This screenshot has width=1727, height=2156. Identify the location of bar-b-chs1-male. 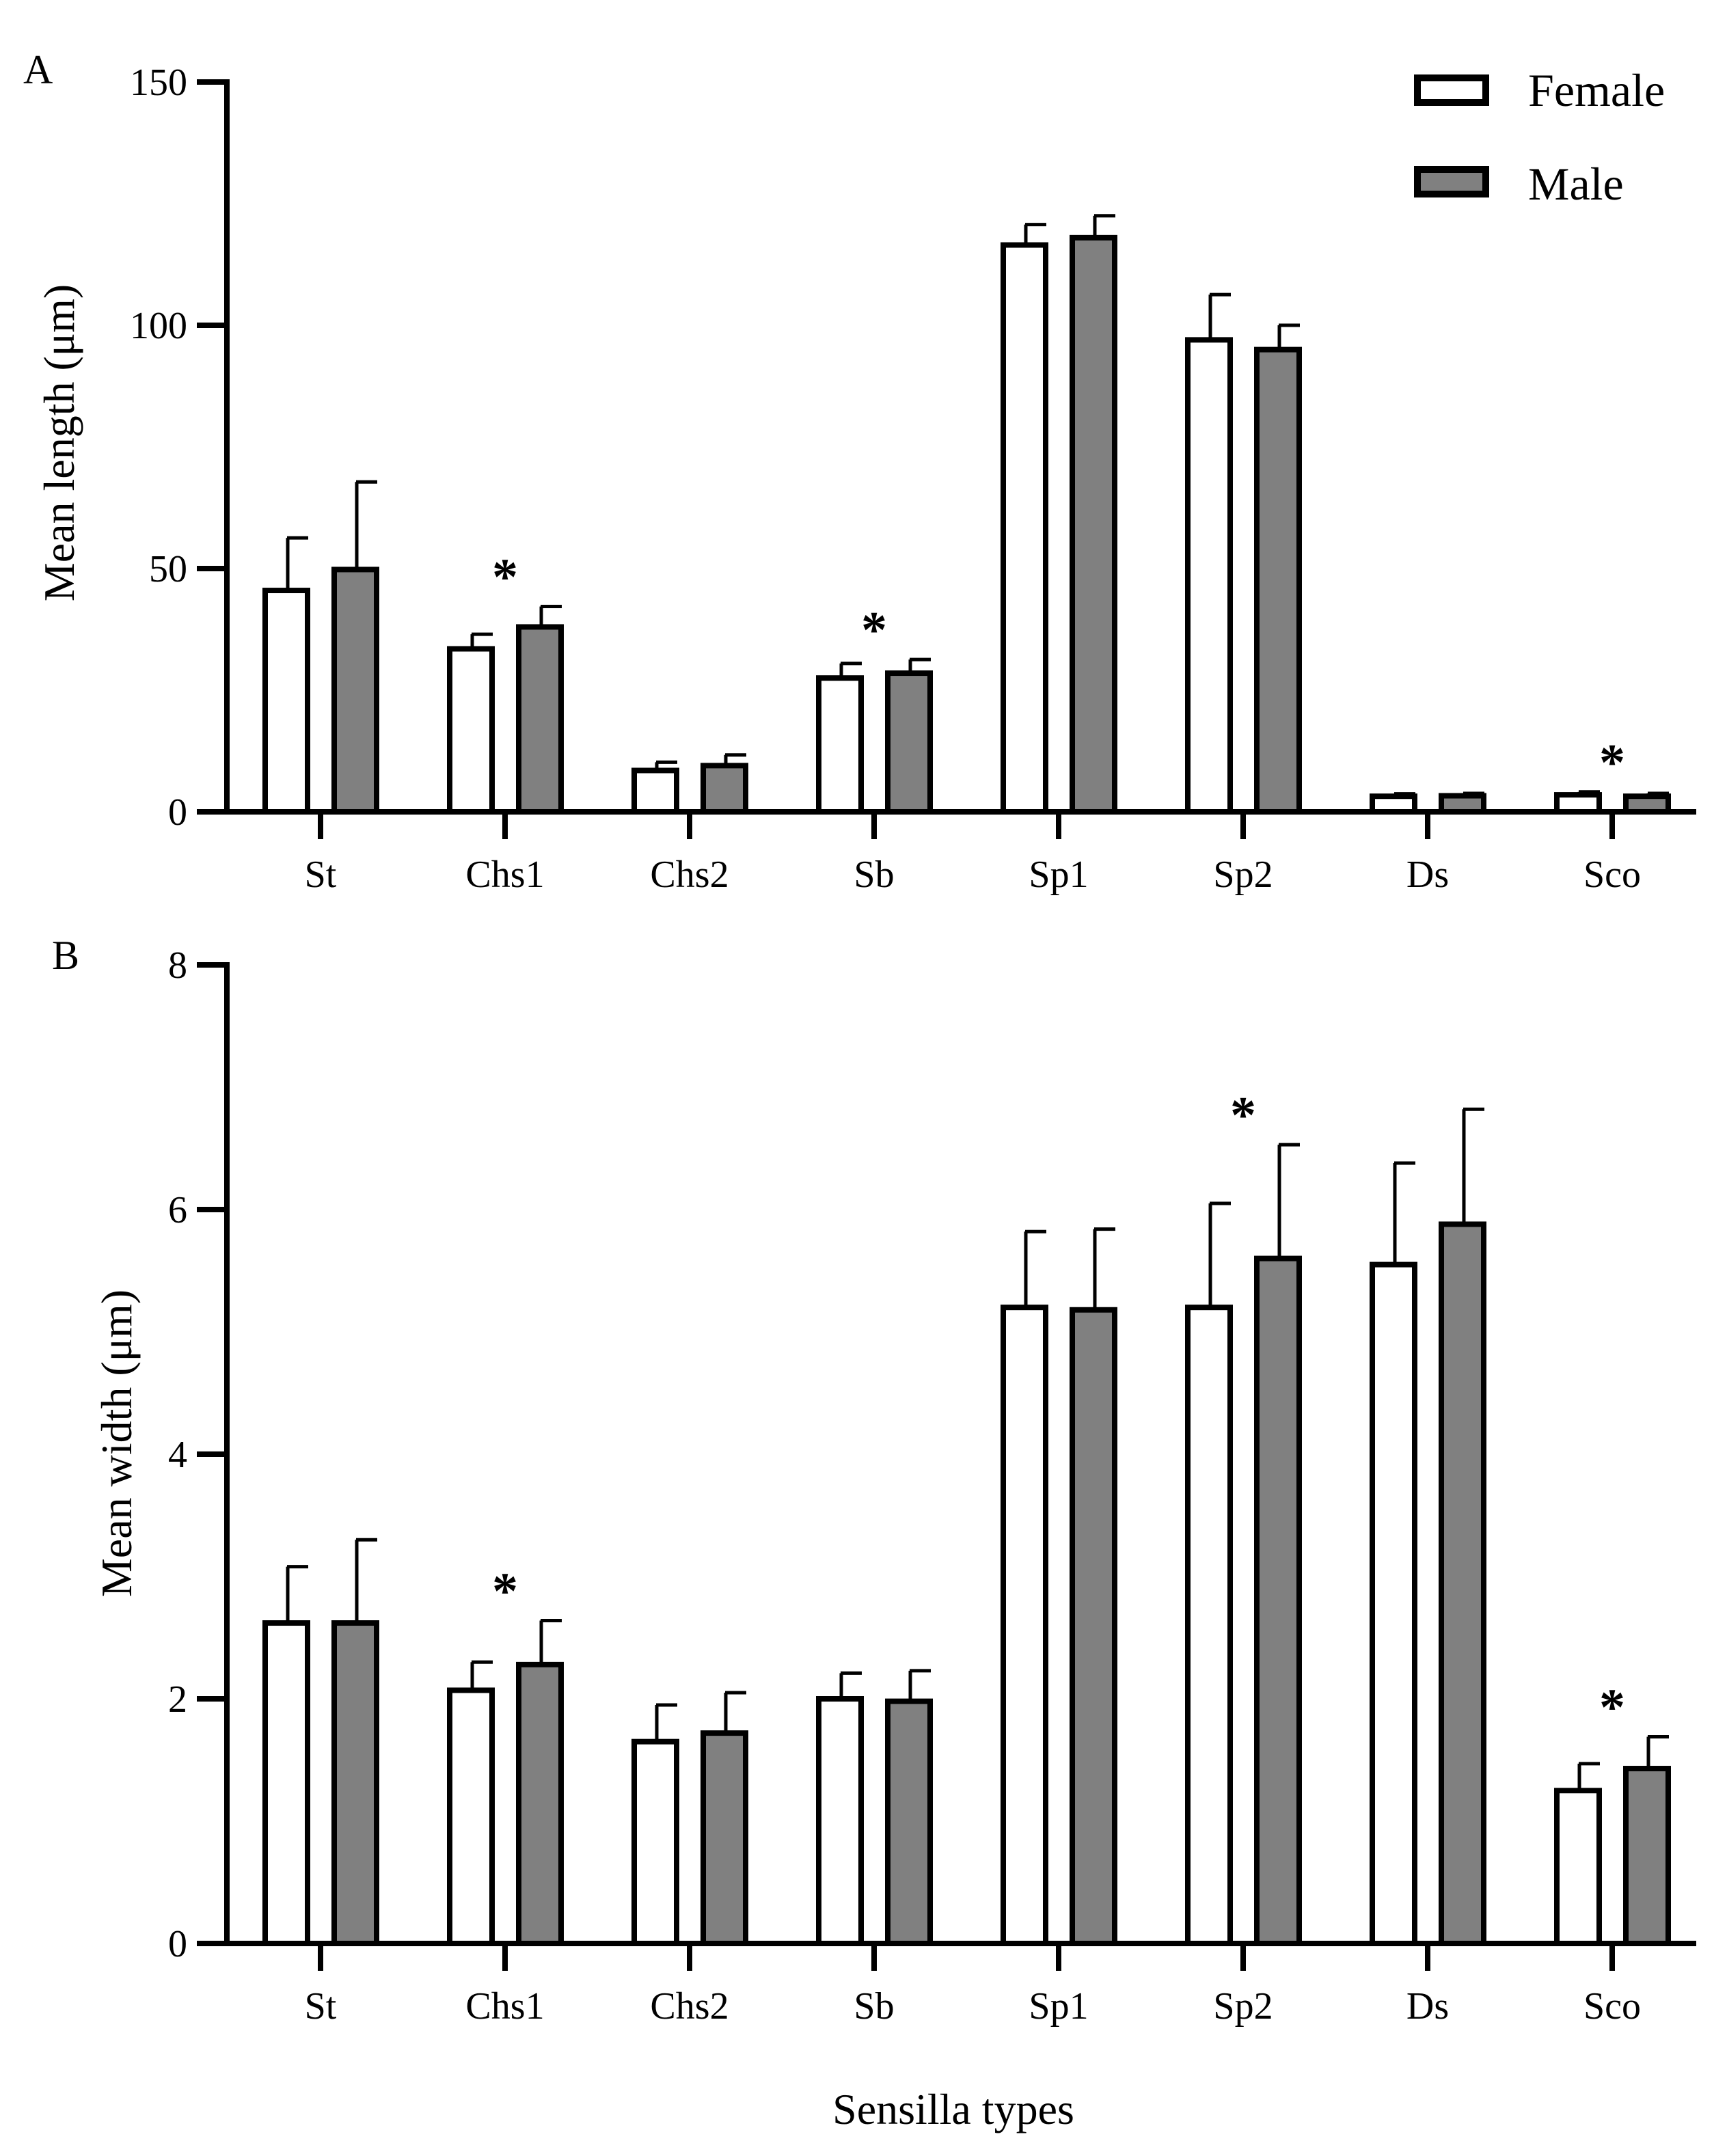
(540, 1803).